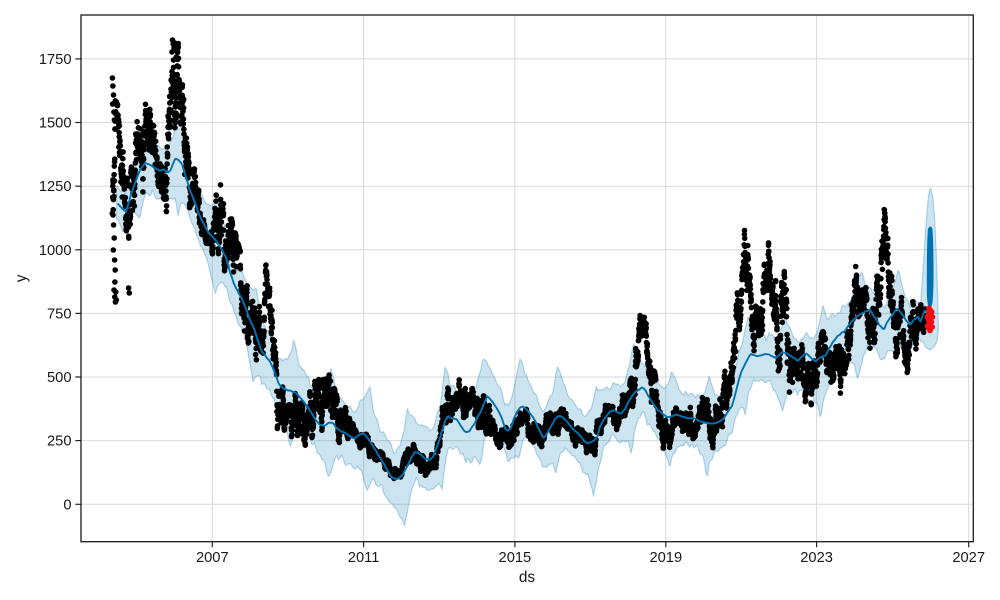 The image size is (1000, 600). I want to click on svg-text: 1750, so click(55, 60).